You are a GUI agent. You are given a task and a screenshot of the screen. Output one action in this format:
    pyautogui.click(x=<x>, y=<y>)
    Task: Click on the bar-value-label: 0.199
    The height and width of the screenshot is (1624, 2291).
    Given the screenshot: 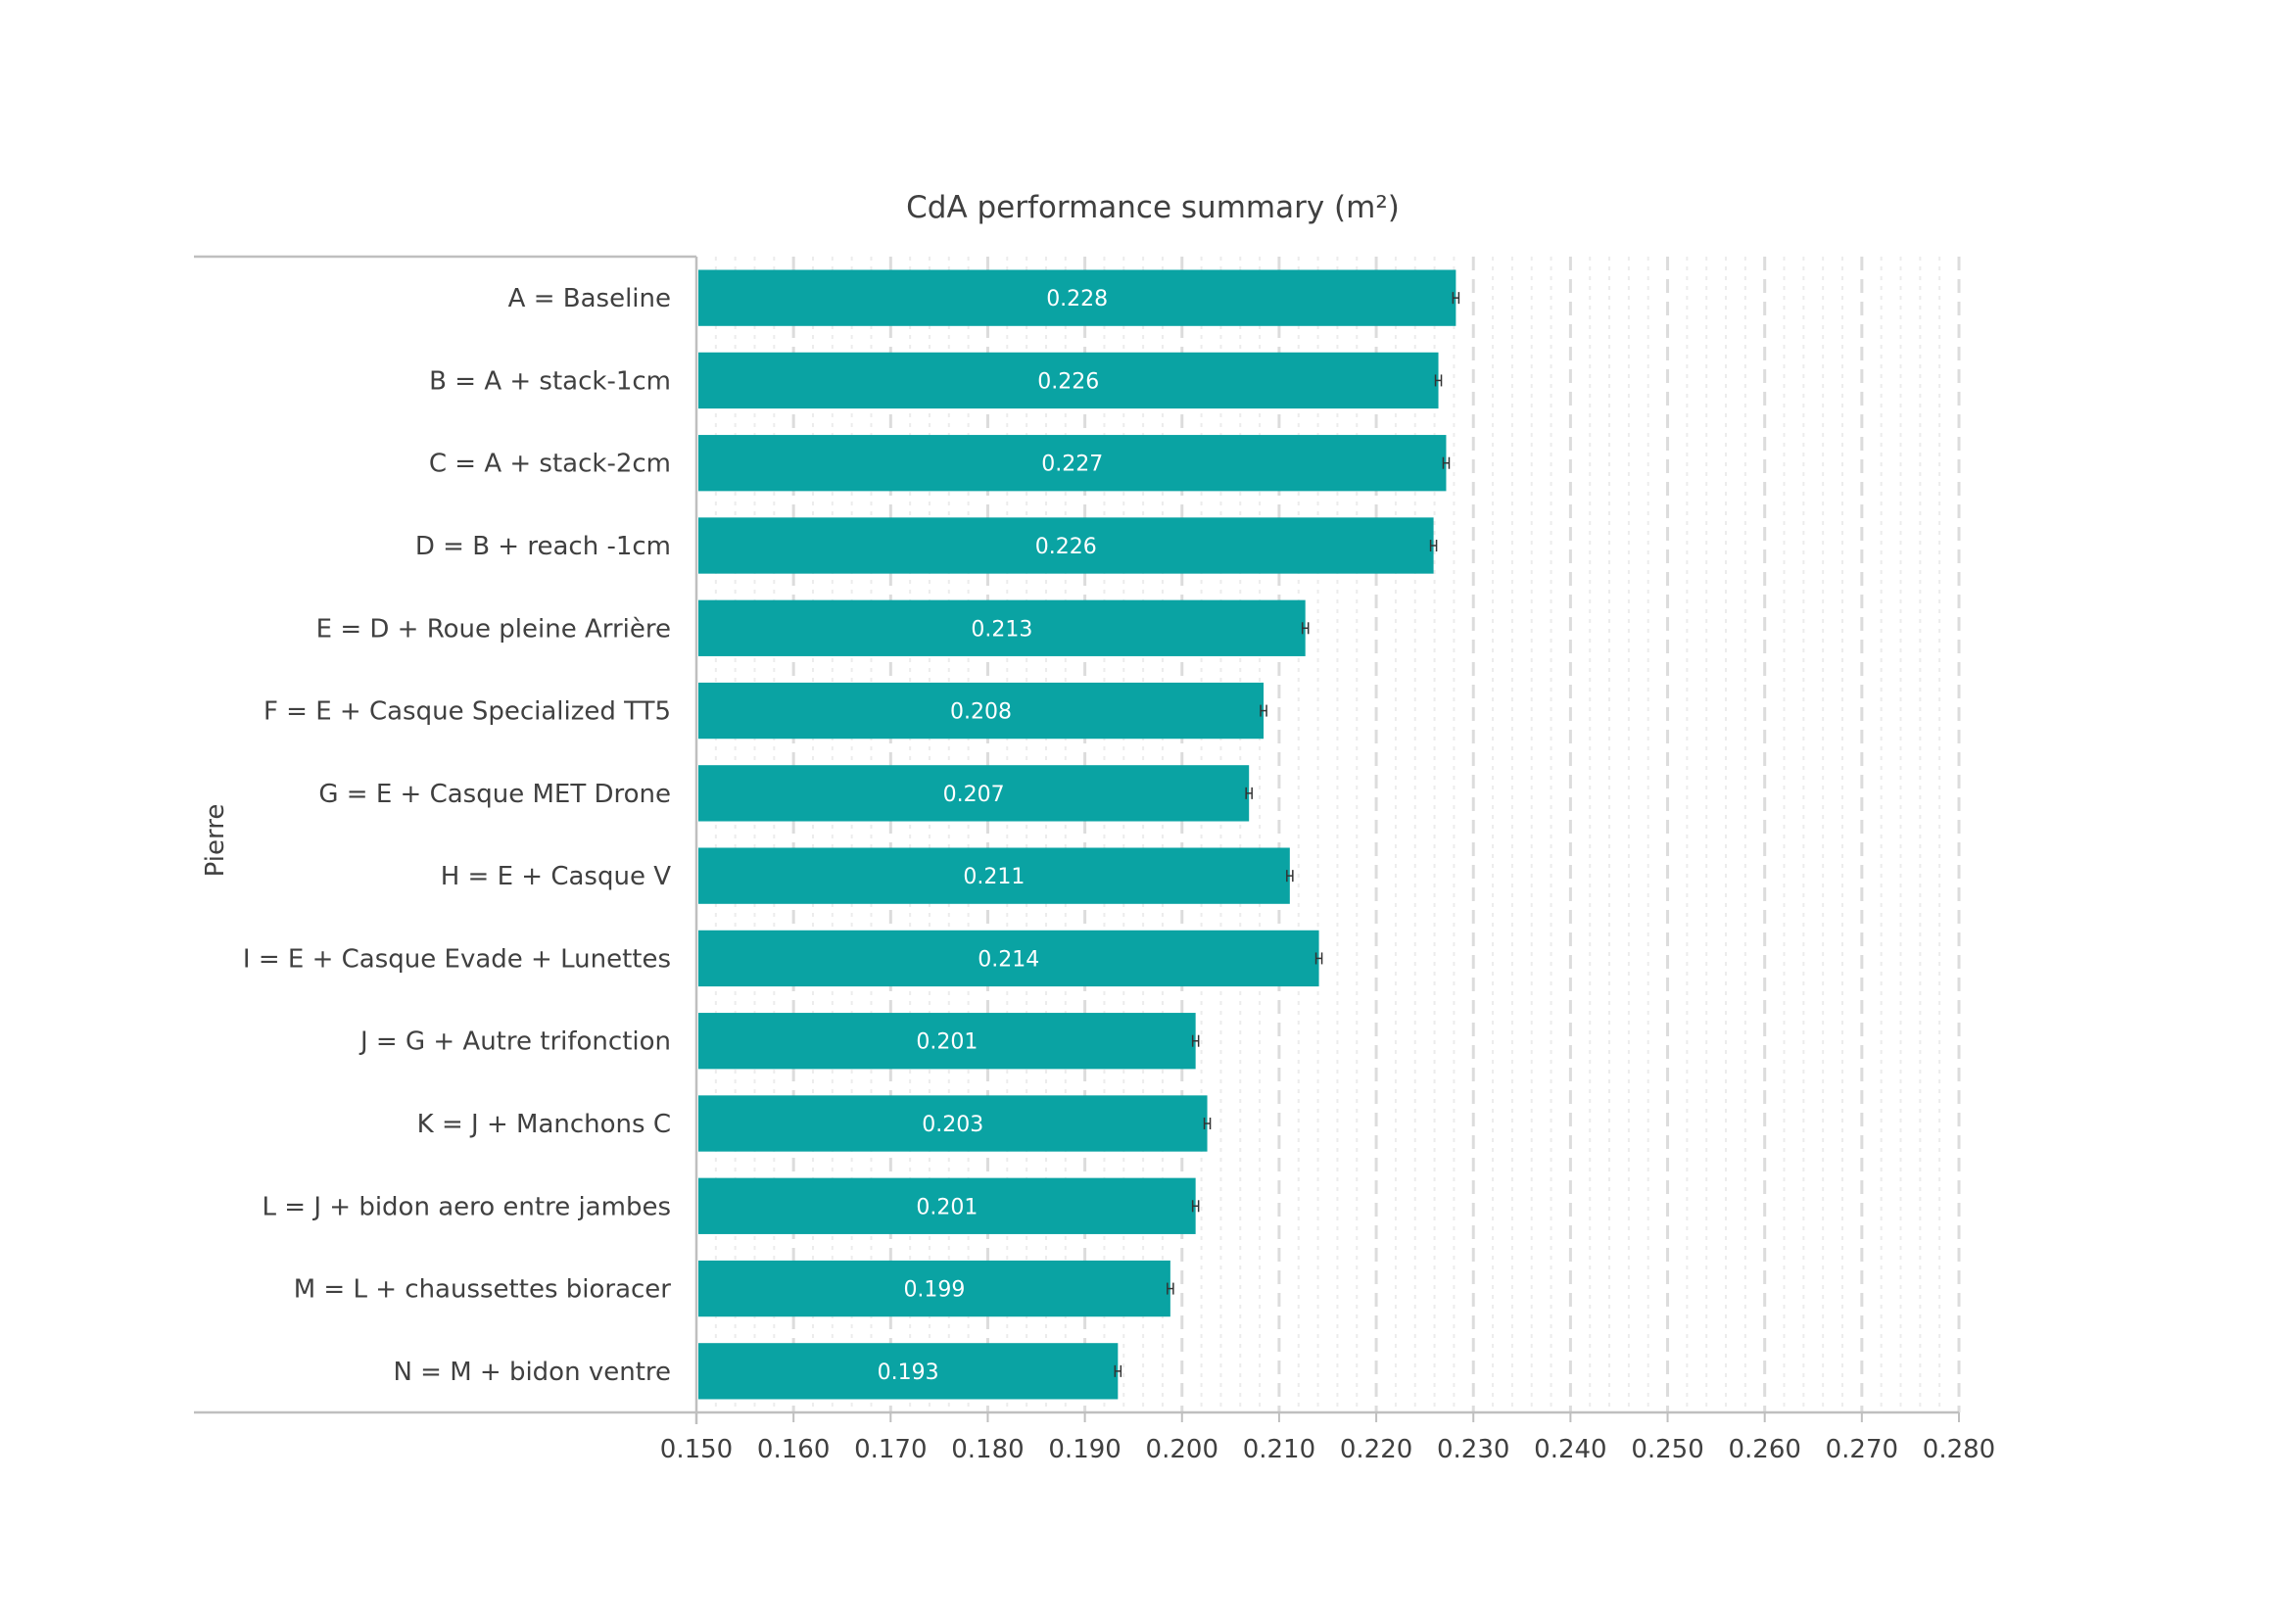 What is the action you would take?
    pyautogui.click(x=934, y=1290)
    